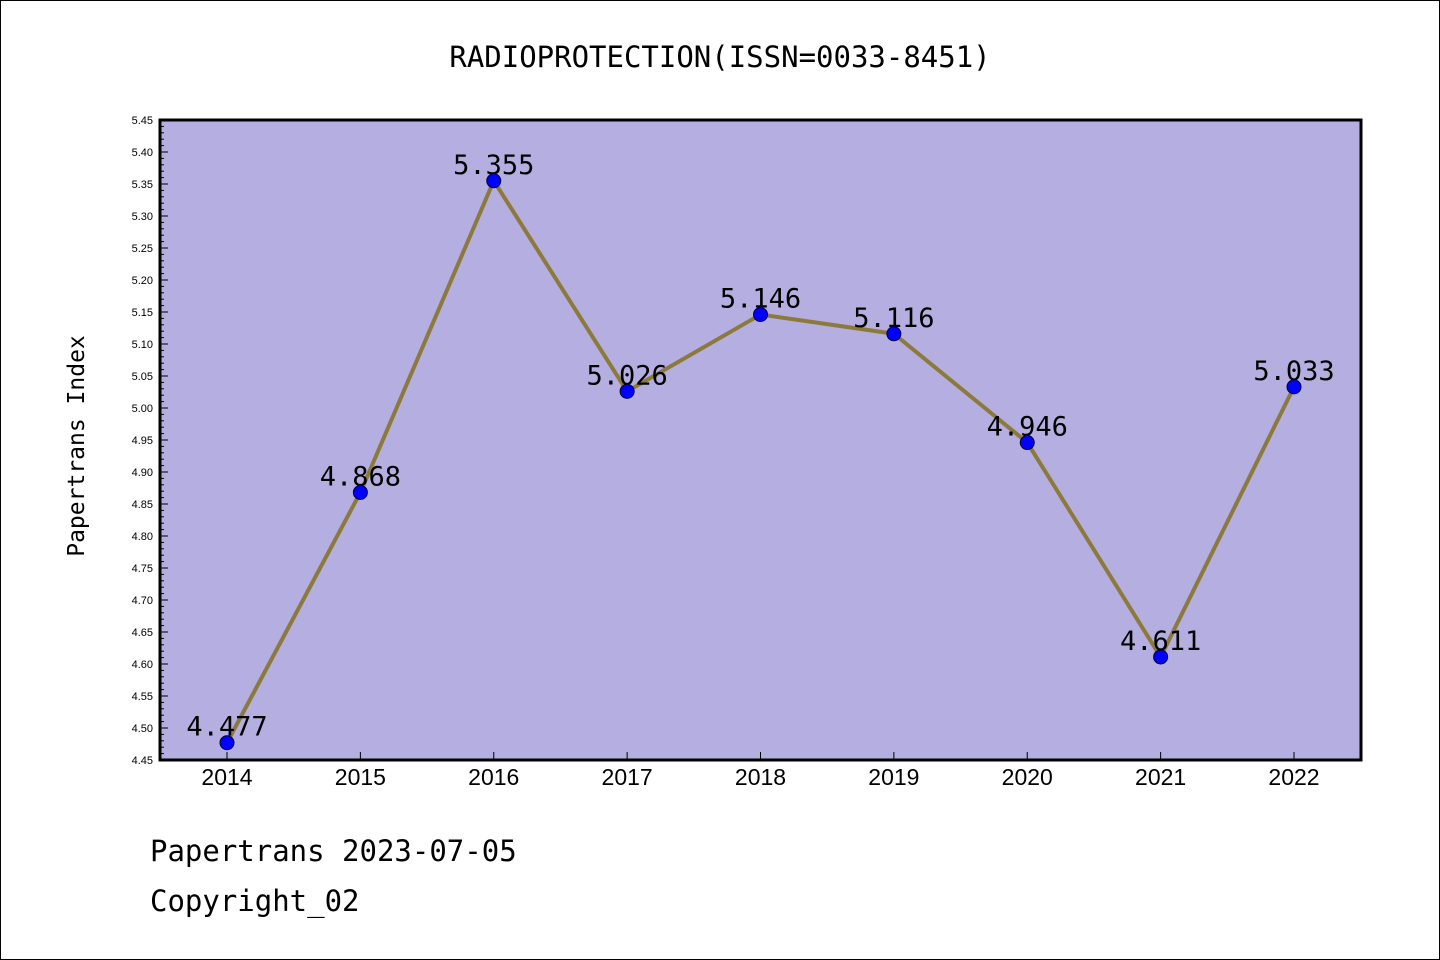 This screenshot has height=960, width=1440. I want to click on y-tick-label: 4.60, so click(142, 665).